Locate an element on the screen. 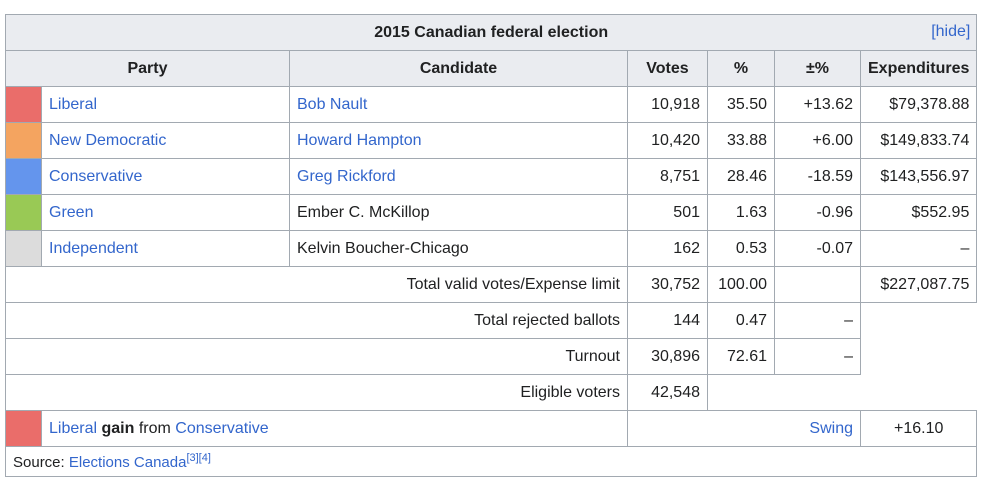 The width and height of the screenshot is (1000, 480). source-refs: [3][4] is located at coordinates (198, 458).